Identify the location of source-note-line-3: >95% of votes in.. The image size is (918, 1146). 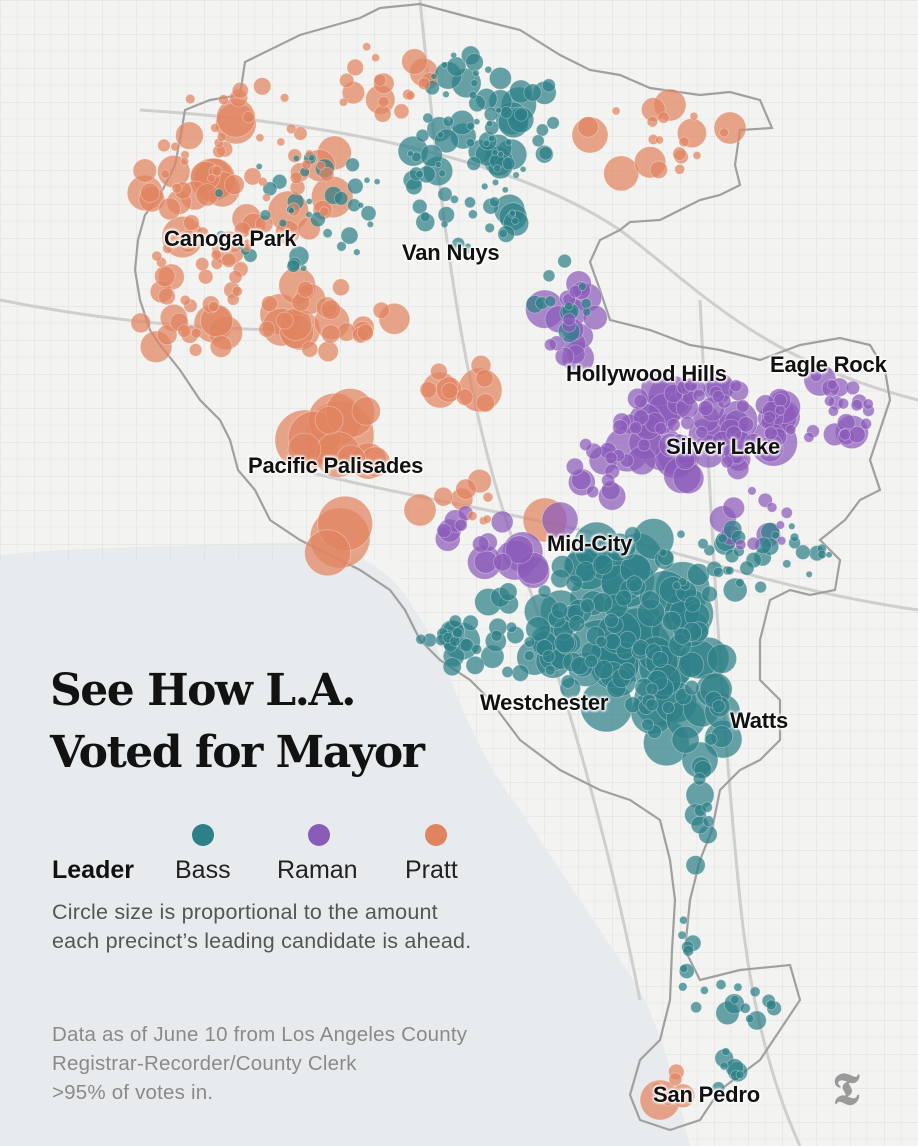
(133, 1092).